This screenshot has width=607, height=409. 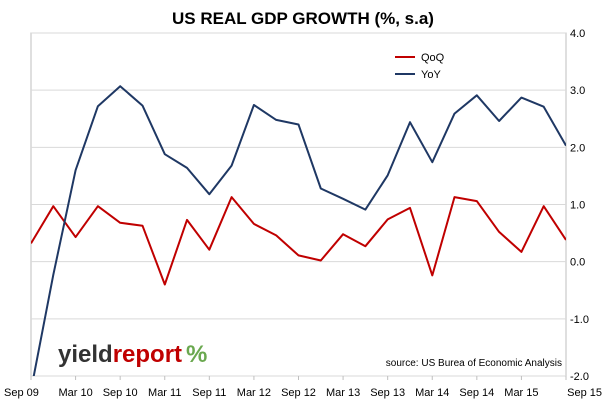 I want to click on x-tick-label: Sep 15, so click(x=584, y=393).